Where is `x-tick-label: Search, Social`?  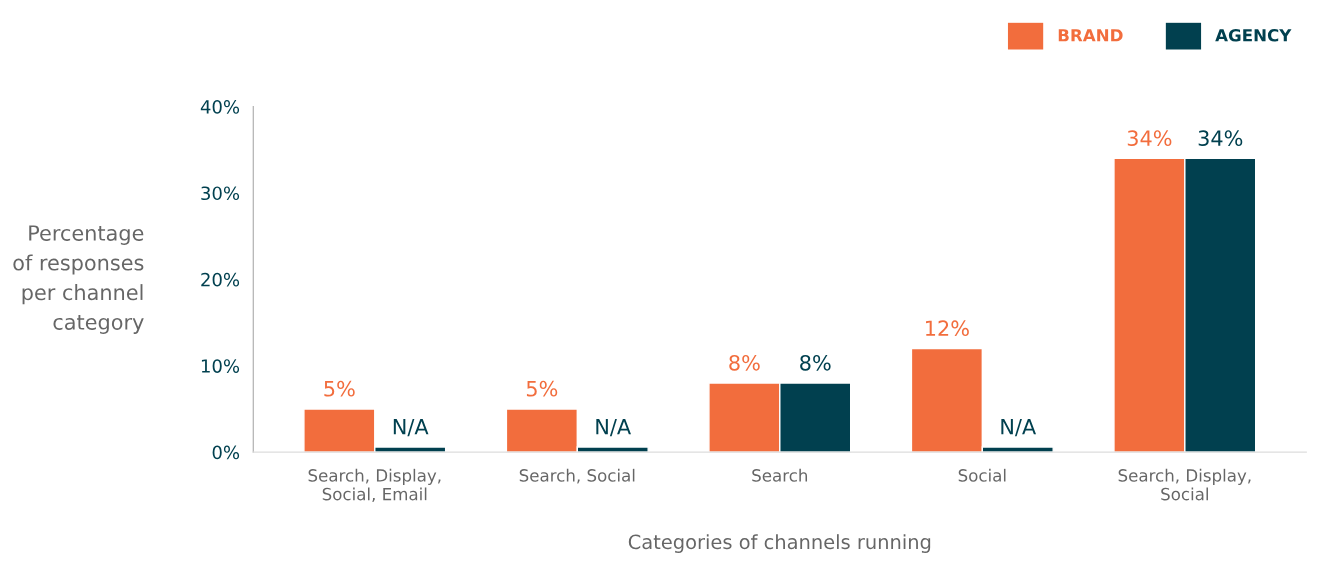 x-tick-label: Search, Social is located at coordinates (577, 476).